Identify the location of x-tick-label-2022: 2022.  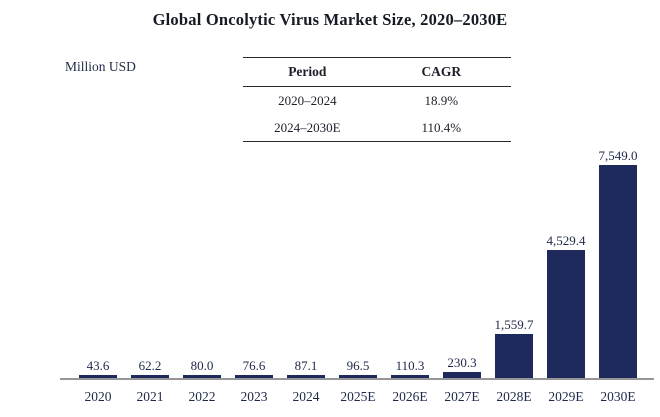
(202, 396).